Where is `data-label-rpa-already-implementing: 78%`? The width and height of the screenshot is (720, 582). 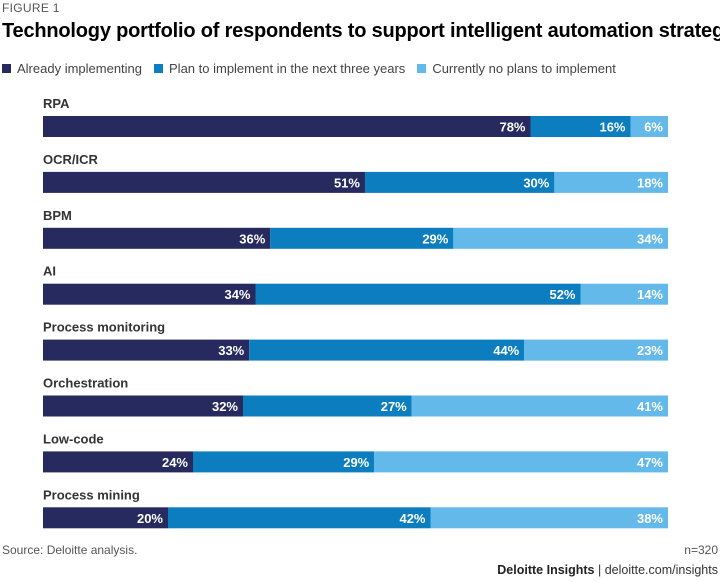 data-label-rpa-already-implementing: 78% is located at coordinates (512, 127).